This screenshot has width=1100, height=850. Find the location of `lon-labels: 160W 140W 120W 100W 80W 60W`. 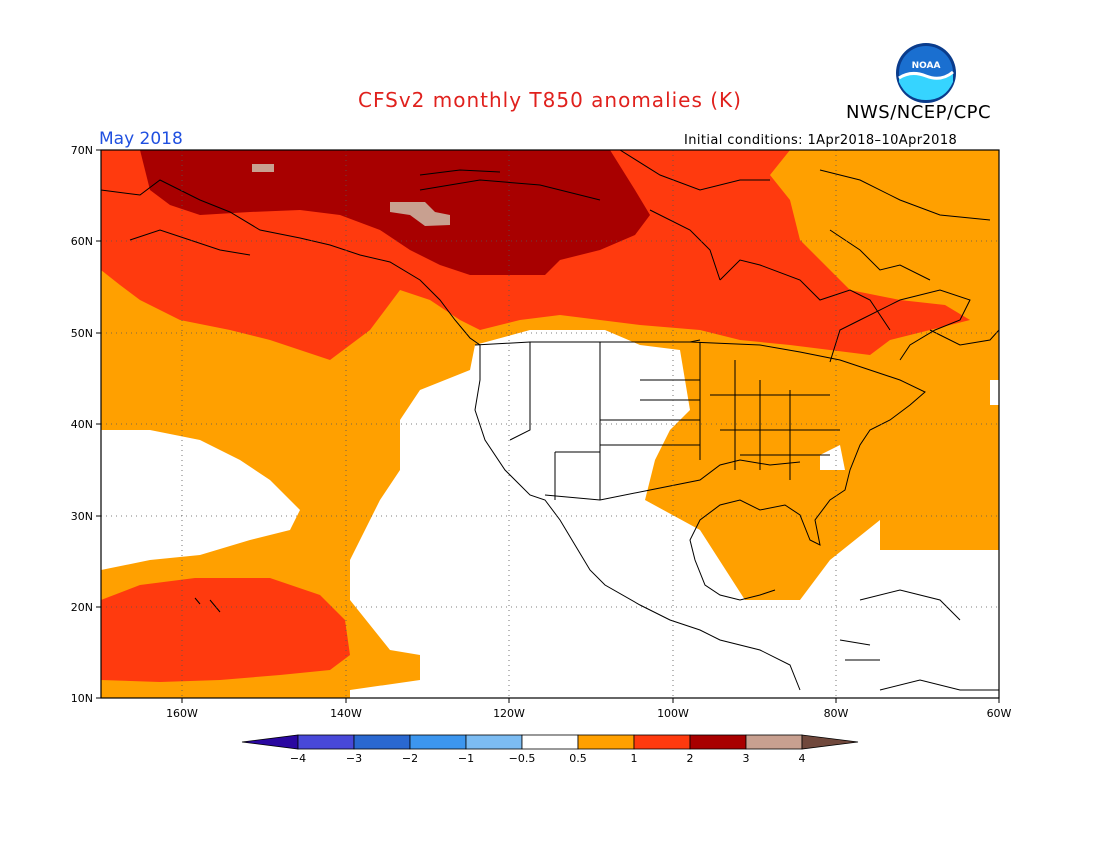

lon-labels: 160W 140W 120W 100W 80W 60W is located at coordinates (588, 713).